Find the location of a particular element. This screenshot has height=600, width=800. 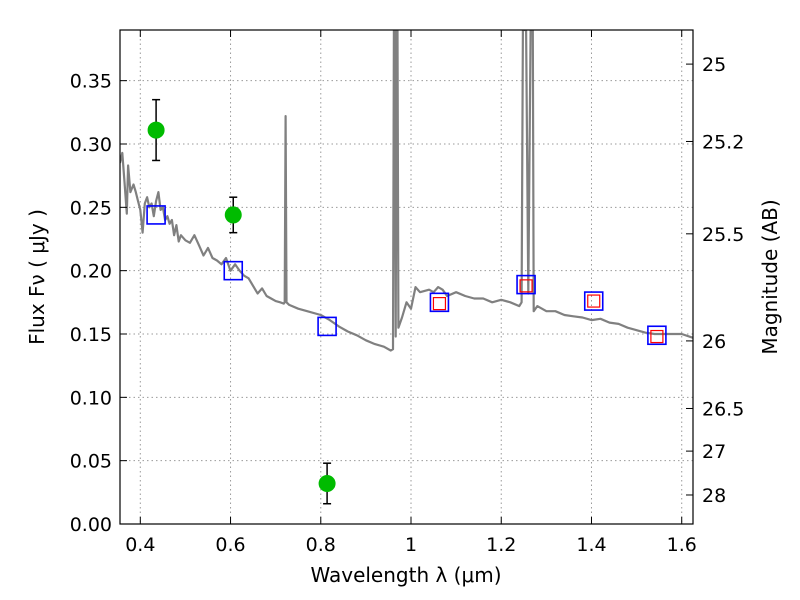

y-tick-label: 0.10 is located at coordinates (91, 398).